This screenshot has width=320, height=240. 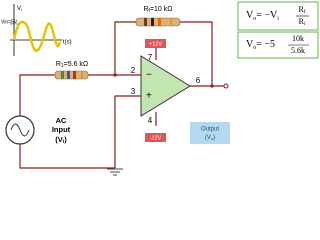 What do you see at coordinates (166, 89) in the screenshot?
I see `op-amp: − + 2 3 7 4 6` at bounding box center [166, 89].